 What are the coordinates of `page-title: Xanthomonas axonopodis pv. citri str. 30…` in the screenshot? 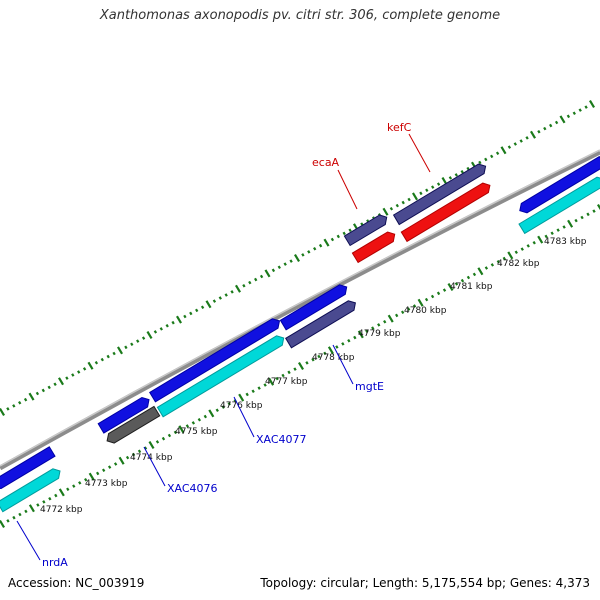 It's located at (300, 15).